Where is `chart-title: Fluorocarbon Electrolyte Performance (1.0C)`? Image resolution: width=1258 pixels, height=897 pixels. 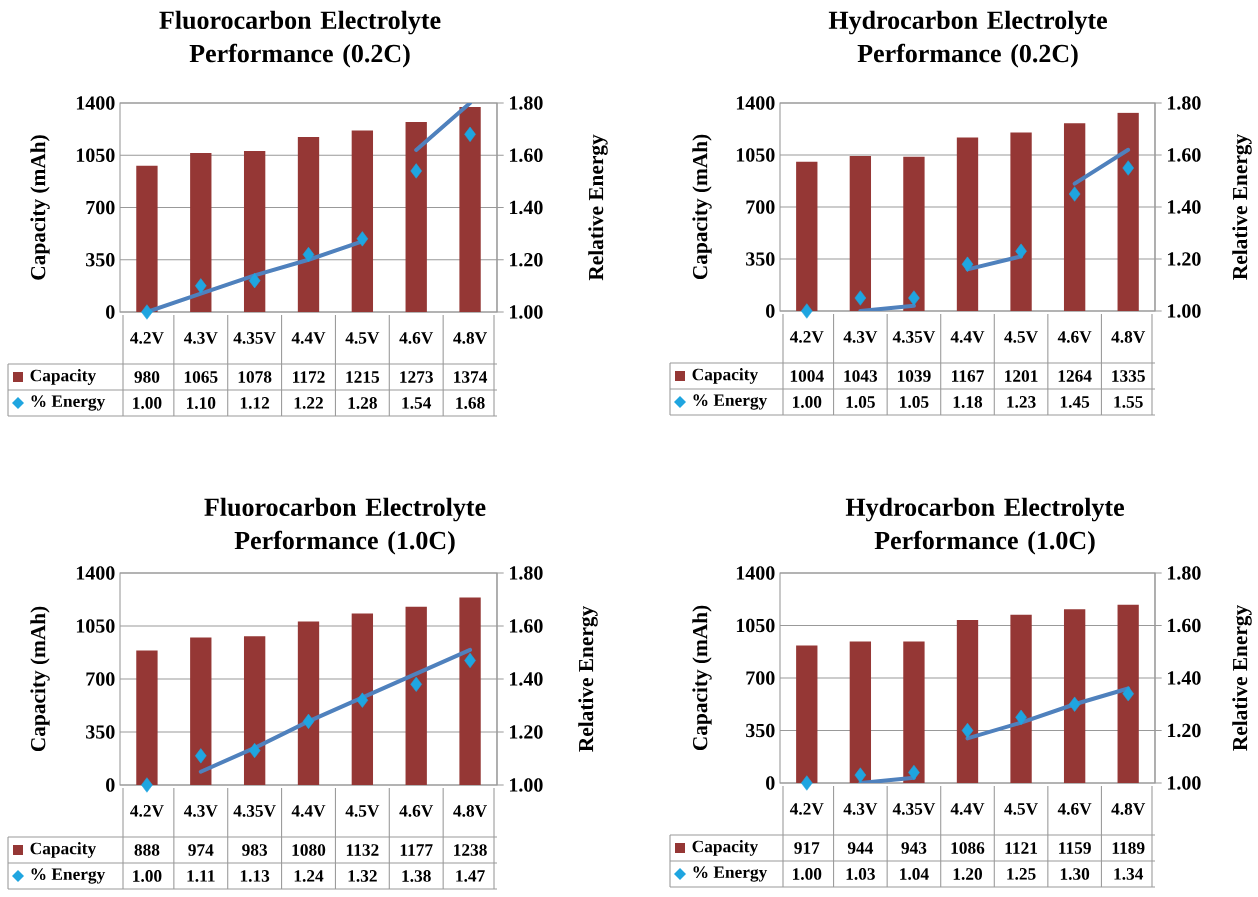 chart-title: Fluorocarbon Electrolyte Performance (1.0C) is located at coordinates (345, 526).